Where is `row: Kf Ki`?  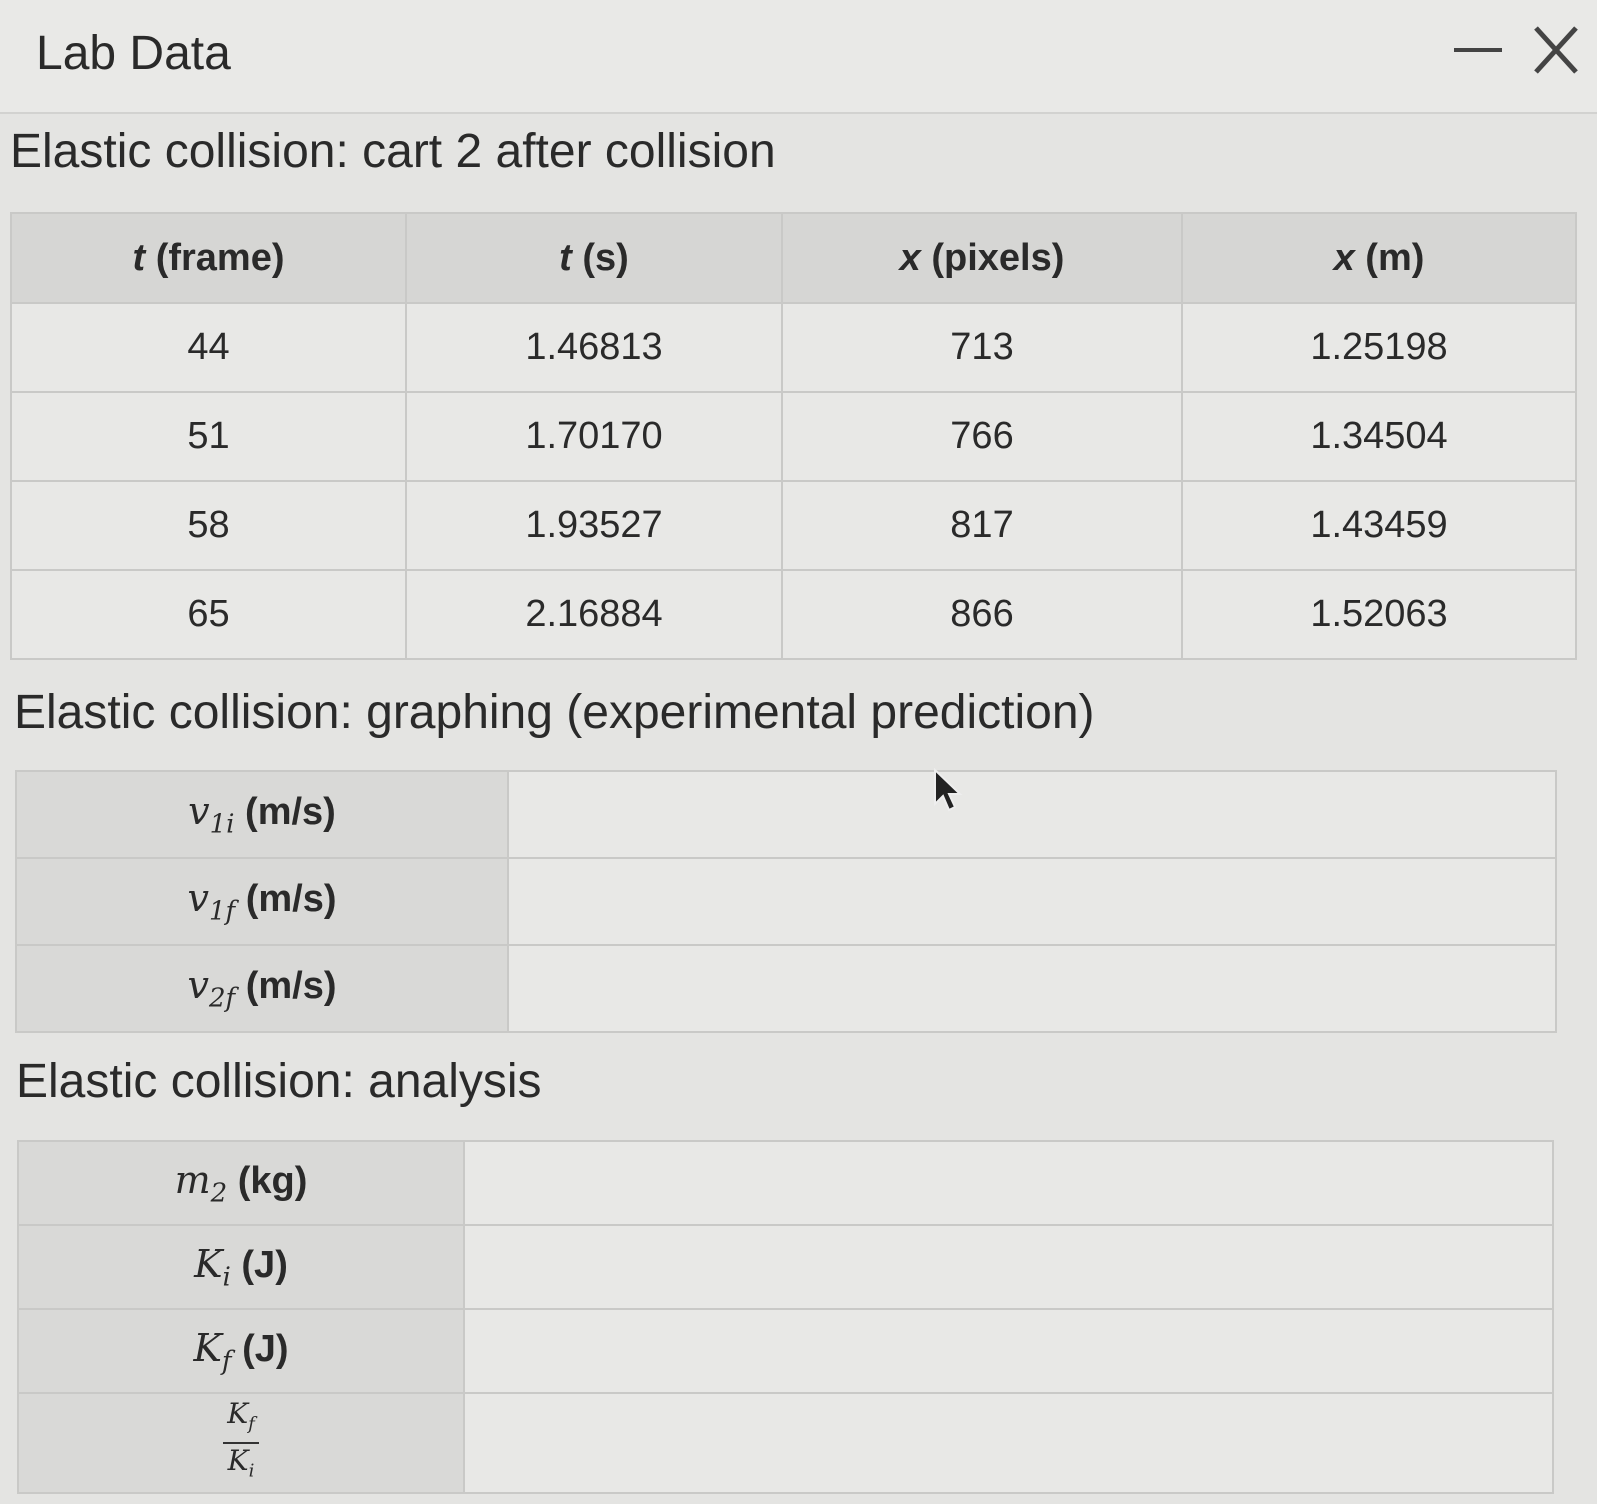 row: Kf Ki is located at coordinates (785, 1443).